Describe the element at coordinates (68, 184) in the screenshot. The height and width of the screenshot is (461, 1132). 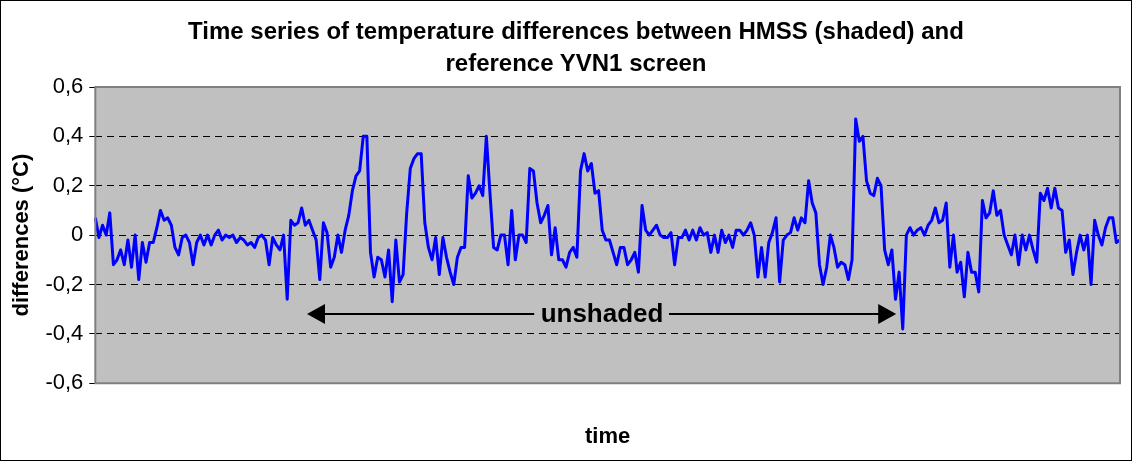
I see `y-tick-label: 0,2` at that location.